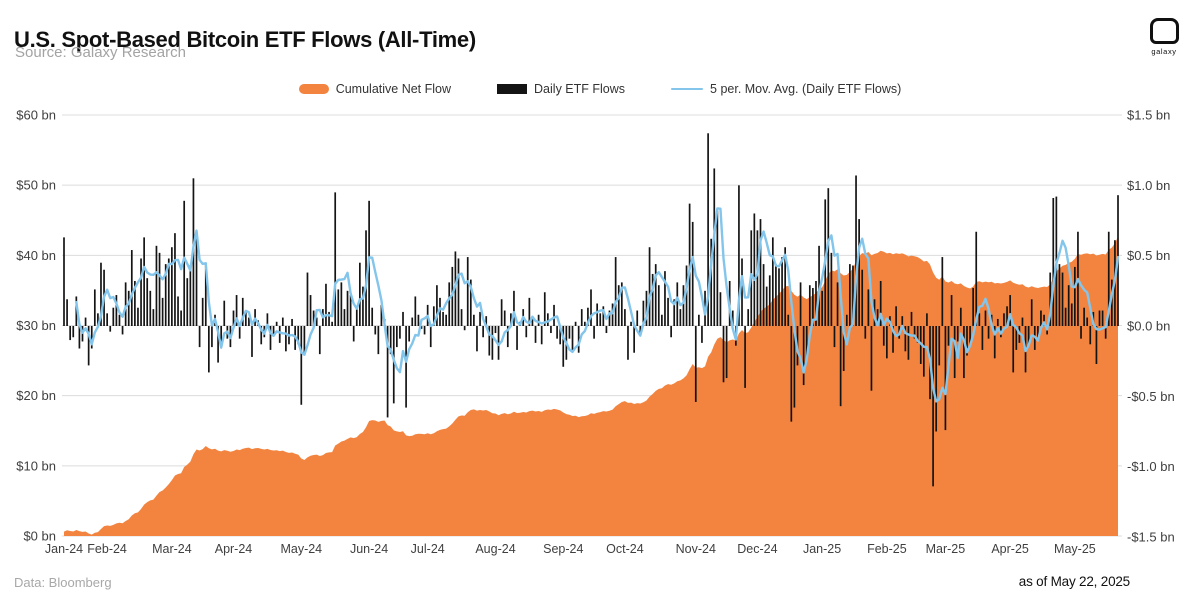  Describe the element at coordinates (234, 549) in the screenshot. I see `month-label: Apr-24` at that location.